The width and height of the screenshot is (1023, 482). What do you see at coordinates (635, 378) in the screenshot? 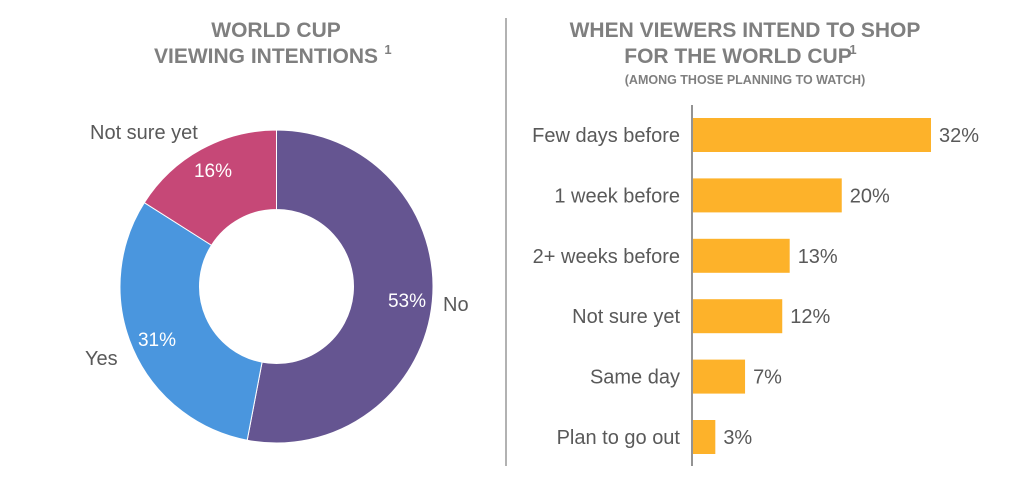
I see `bar-category-label: Same day` at bounding box center [635, 378].